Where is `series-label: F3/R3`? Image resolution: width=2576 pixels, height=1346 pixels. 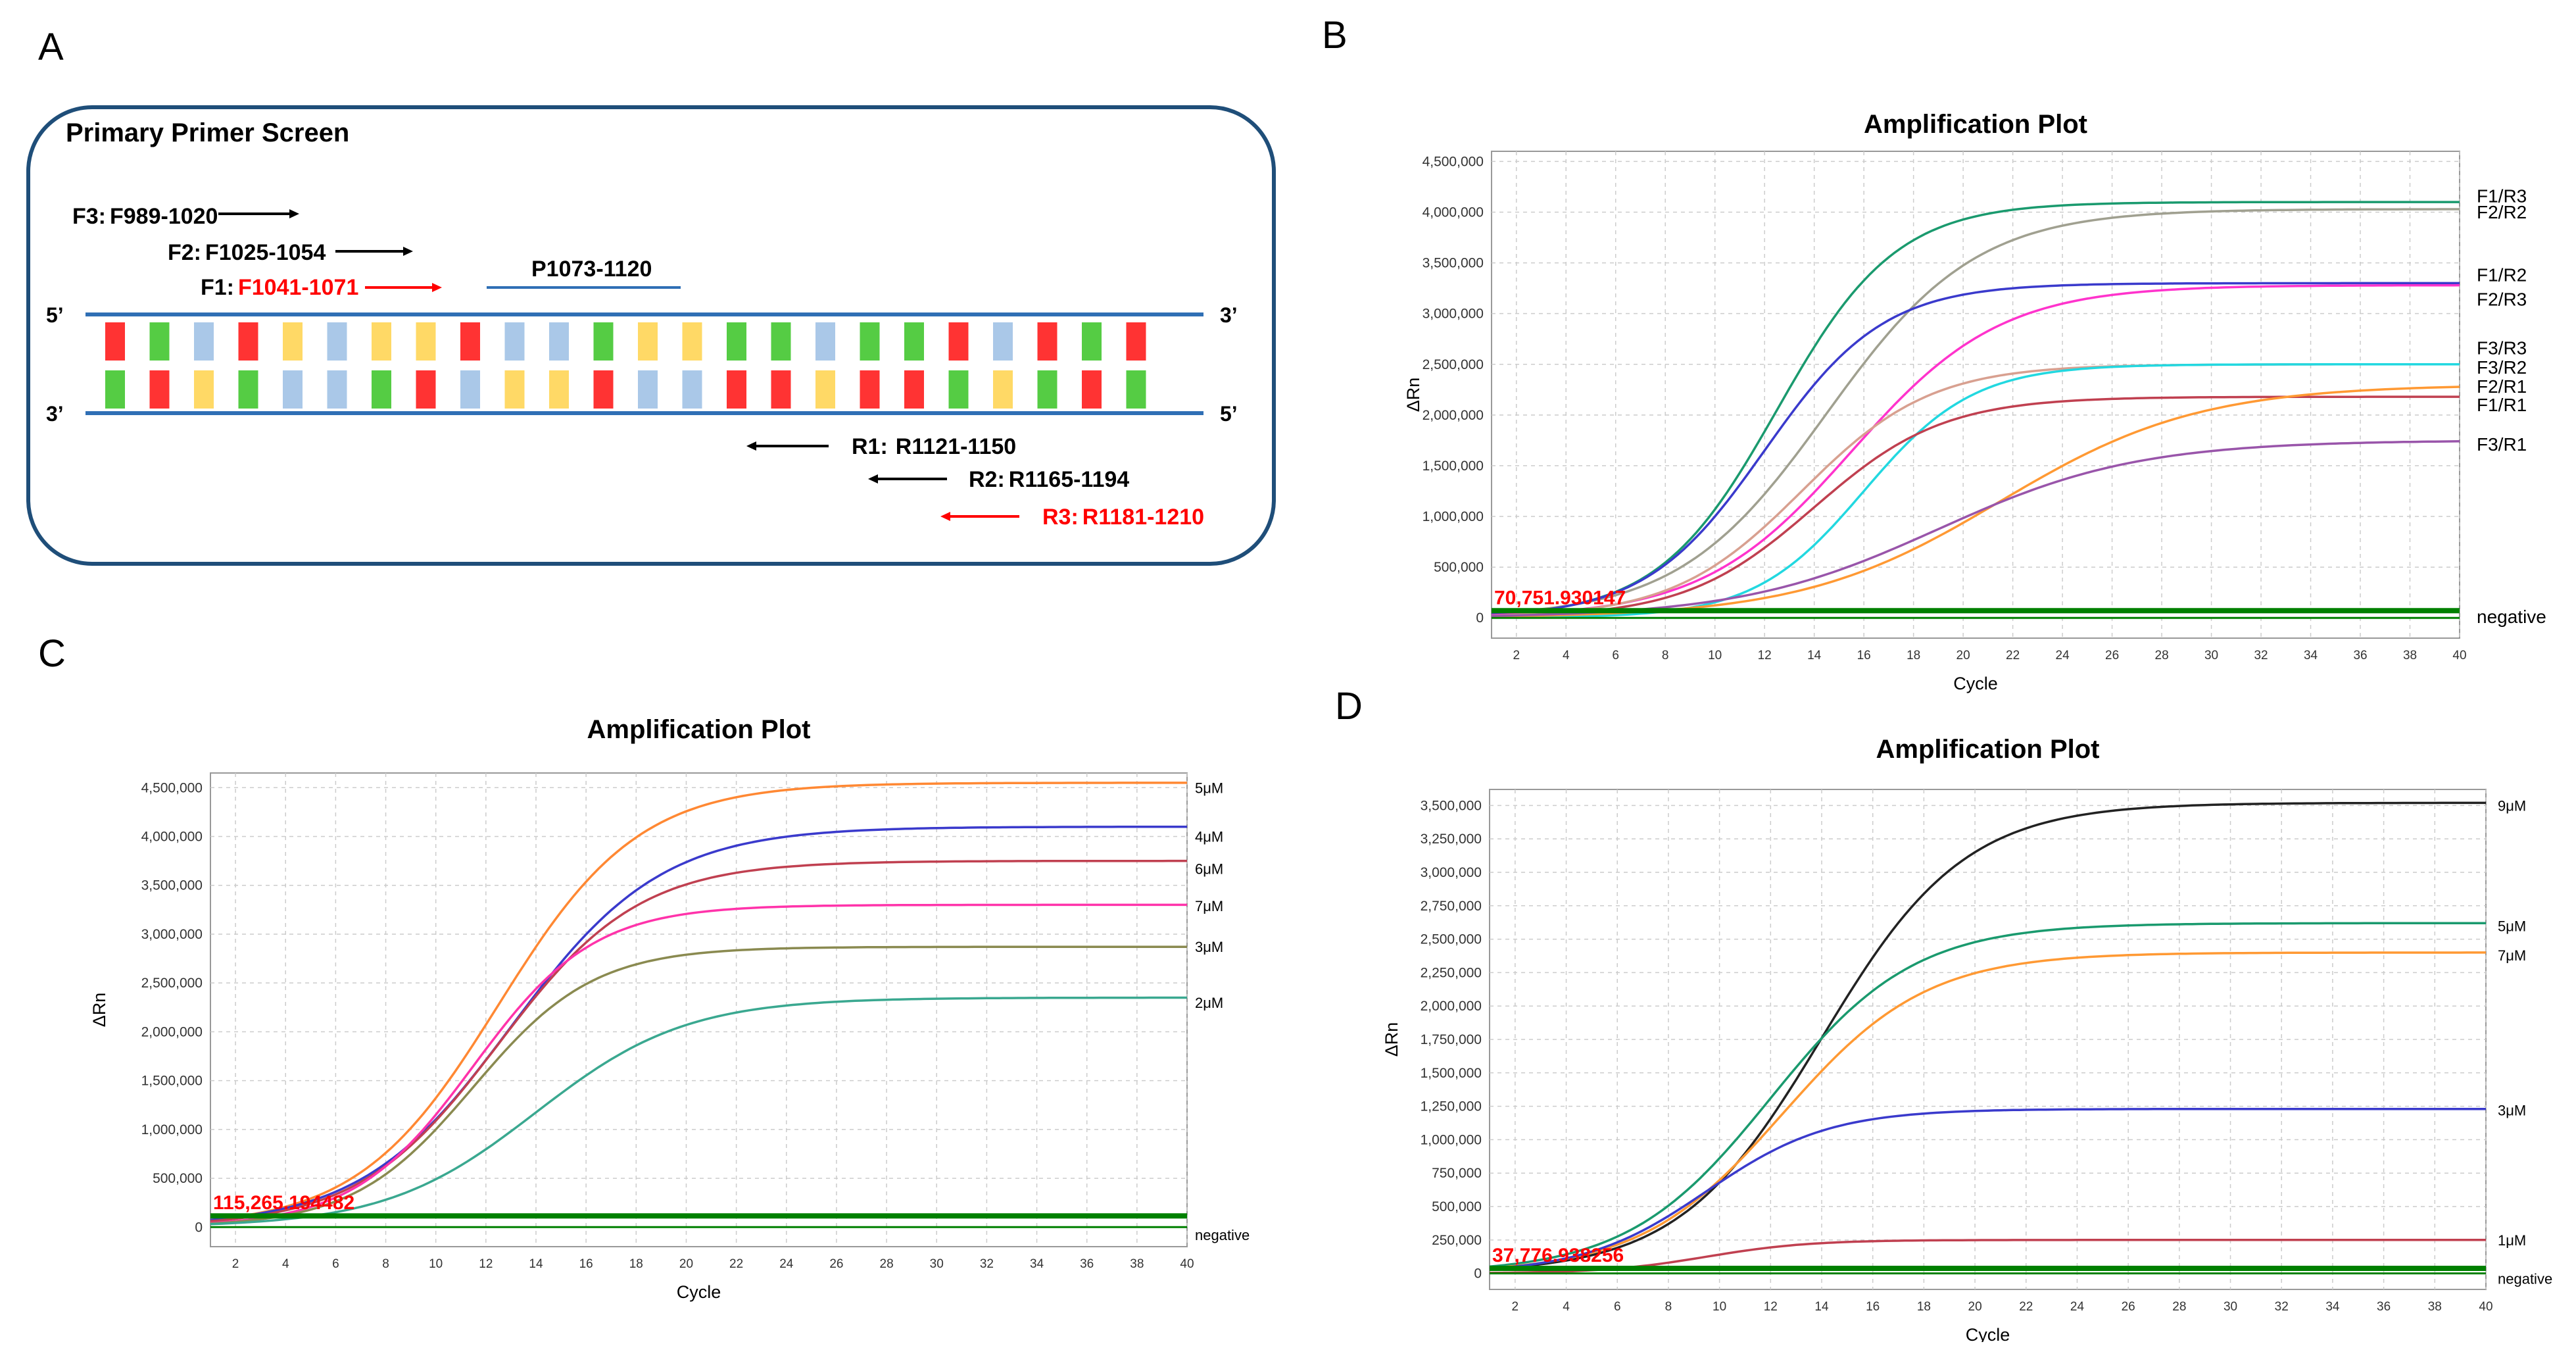
series-label: F3/R3 is located at coordinates (2502, 348).